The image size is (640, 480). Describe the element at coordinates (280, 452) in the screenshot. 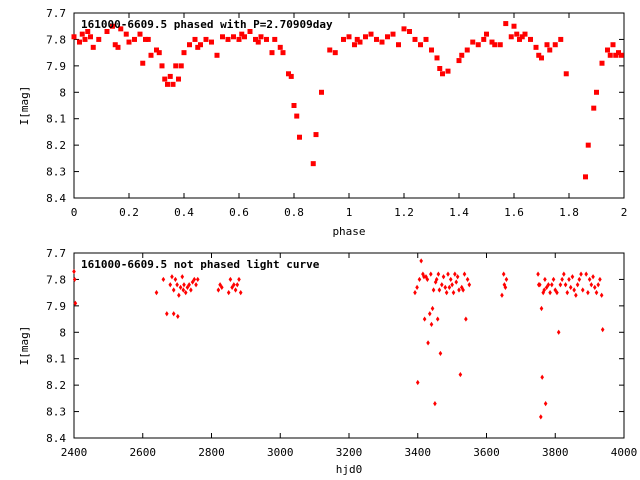

I see `x-tick-label: 3000` at that location.